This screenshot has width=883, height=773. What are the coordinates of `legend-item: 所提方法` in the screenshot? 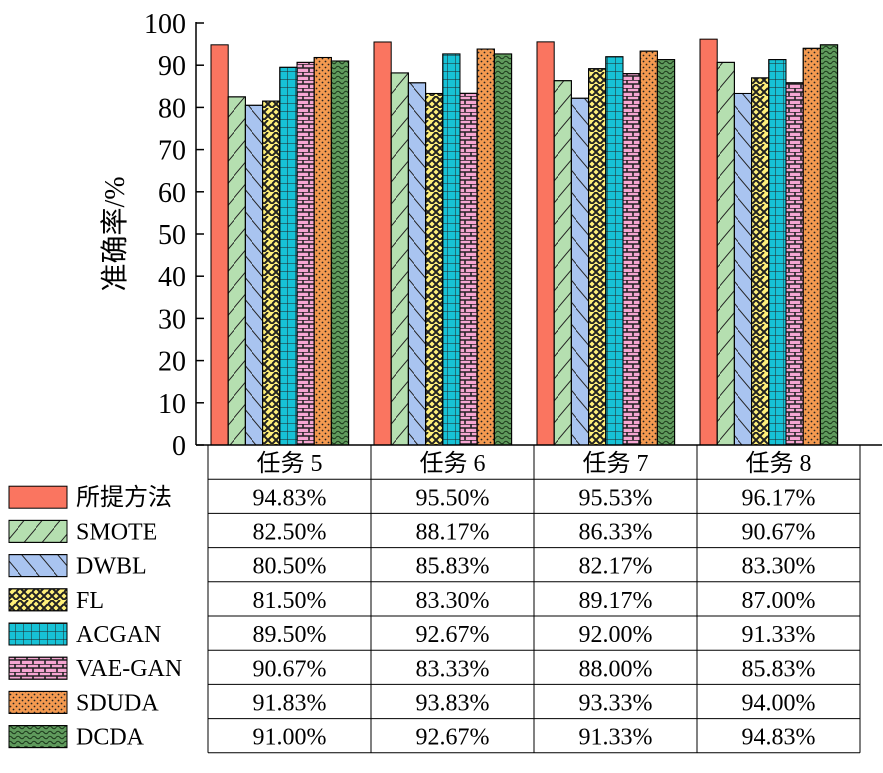 It's located at (90, 497).